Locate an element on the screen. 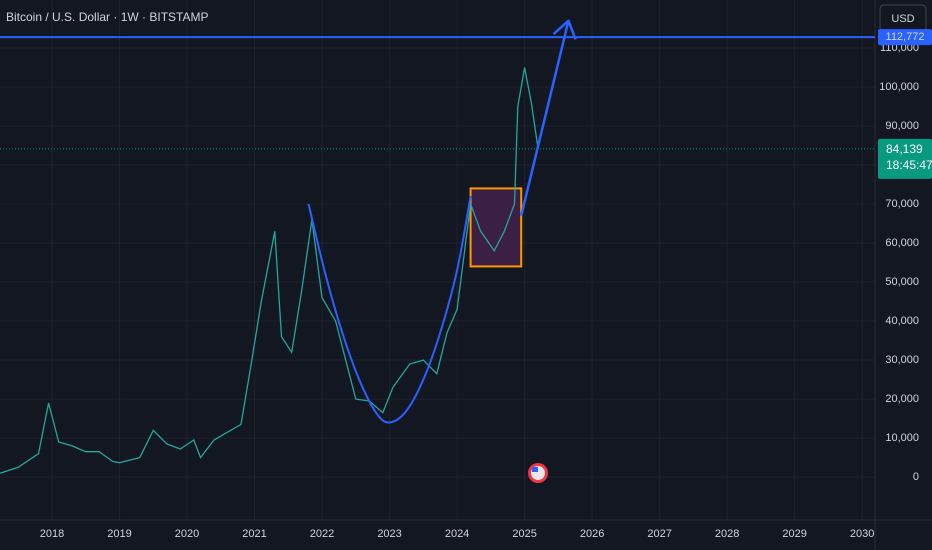 The width and height of the screenshot is (932, 550). x-tick-label: 2023 is located at coordinates (389, 534).